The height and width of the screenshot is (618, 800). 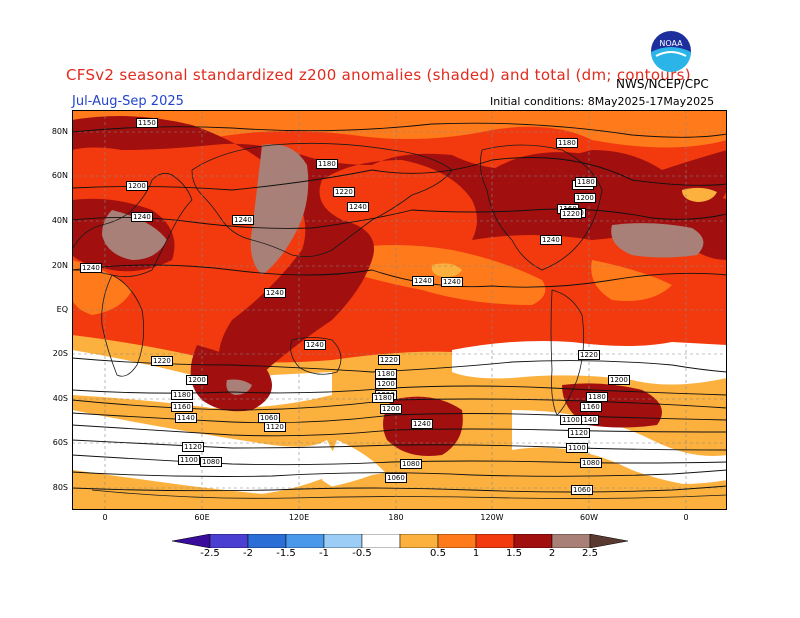 What do you see at coordinates (202, 517) in the screenshot?
I see `lon-label-60e: 60E` at bounding box center [202, 517].